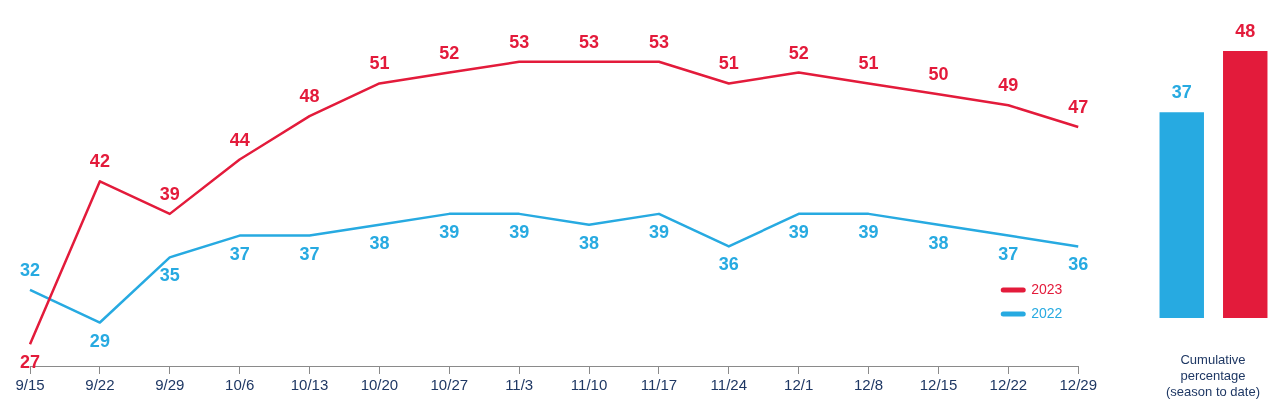 Image resolution: width=1281 pixels, height=408 pixels. I want to click on data-label: 29, so click(99, 340).